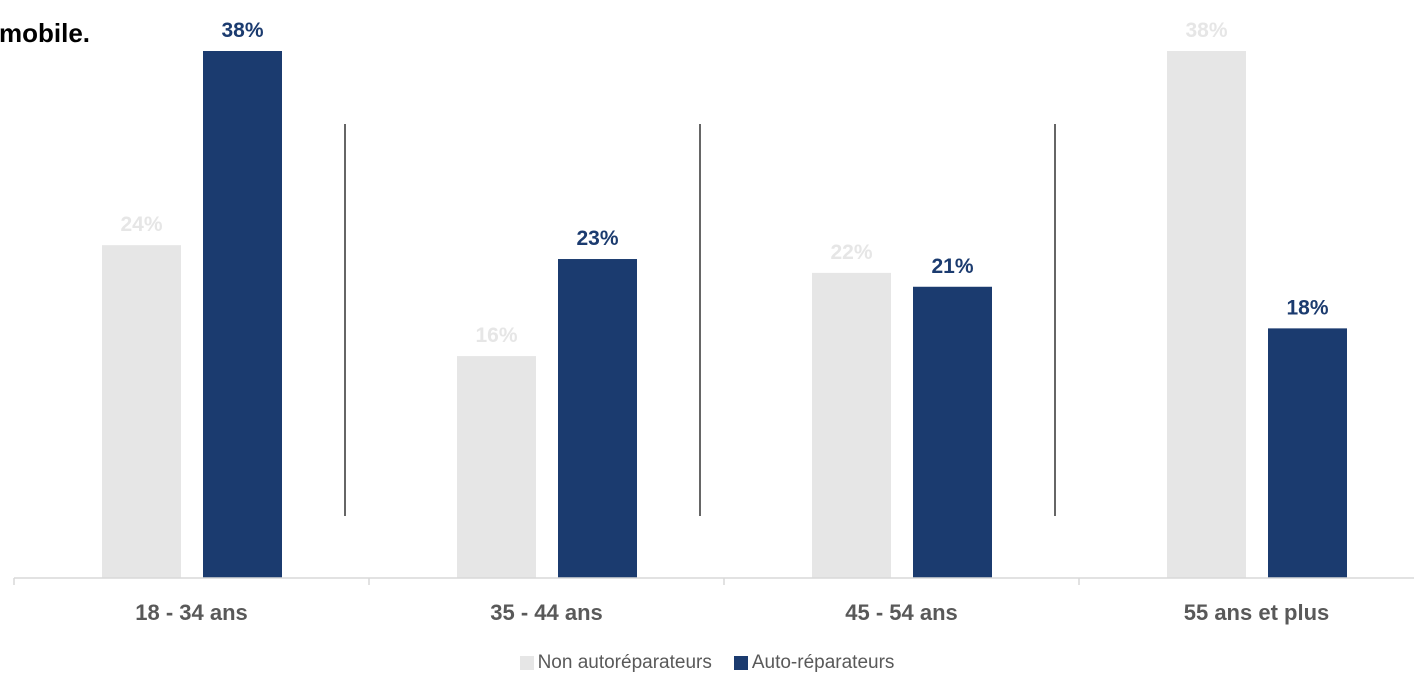 This screenshot has width=1414, height=677. I want to click on bar-auto-reparateurs-45-54-ans, so click(952, 432).